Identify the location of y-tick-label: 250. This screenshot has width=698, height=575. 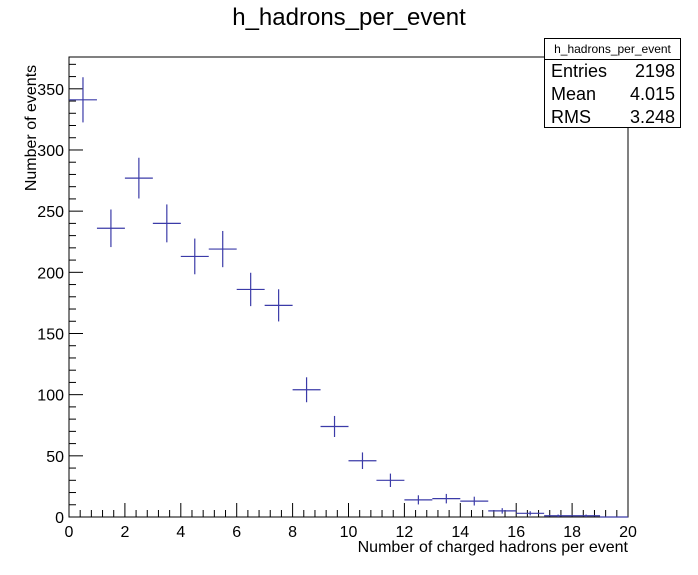
(50, 212).